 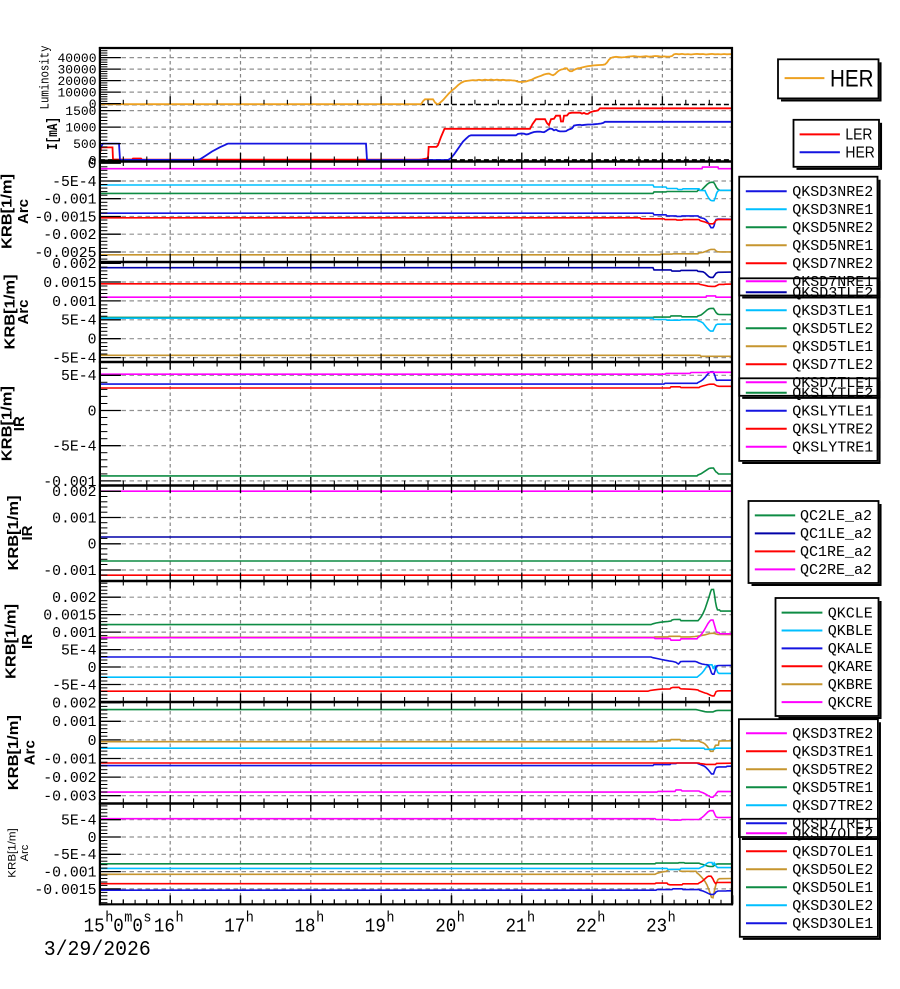 What do you see at coordinates (76, 93) in the screenshot?
I see `svg-text: 10000` at bounding box center [76, 93].